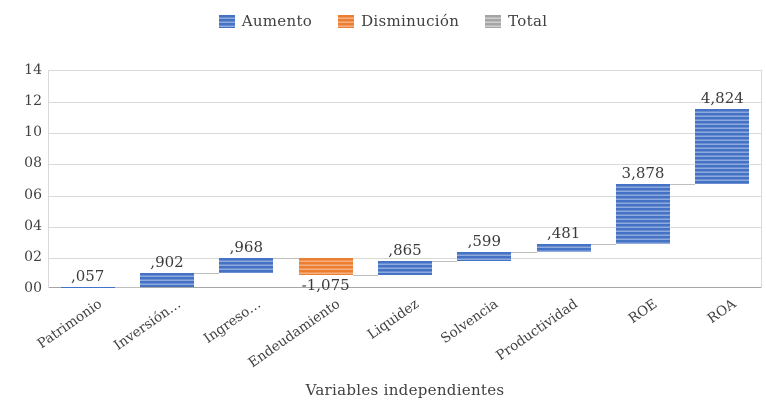  Describe the element at coordinates (33, 101) in the screenshot. I see `y-tick-label: 12` at that location.